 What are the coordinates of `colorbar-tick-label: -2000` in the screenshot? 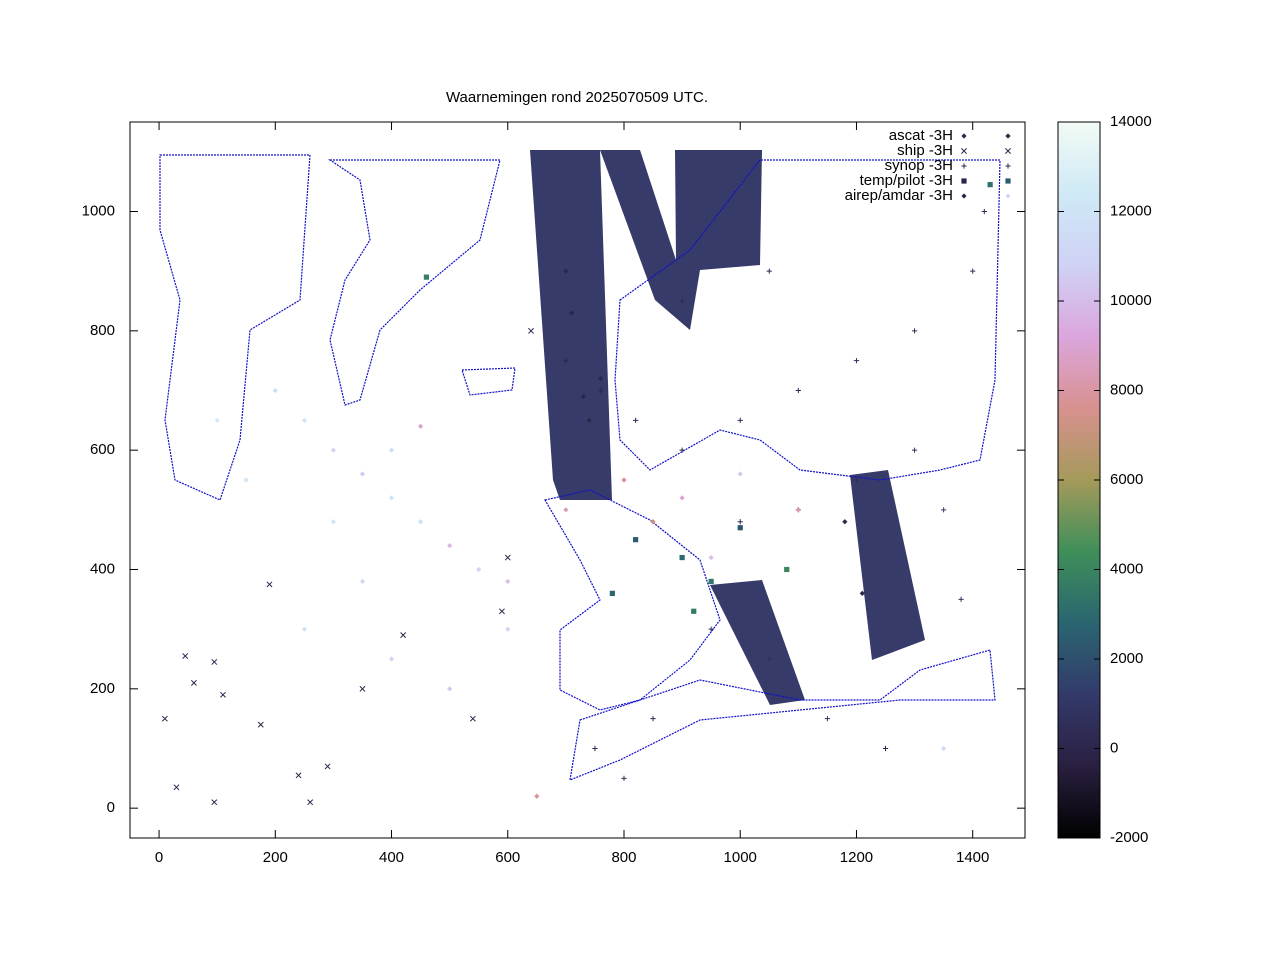 It's located at (1129, 837).